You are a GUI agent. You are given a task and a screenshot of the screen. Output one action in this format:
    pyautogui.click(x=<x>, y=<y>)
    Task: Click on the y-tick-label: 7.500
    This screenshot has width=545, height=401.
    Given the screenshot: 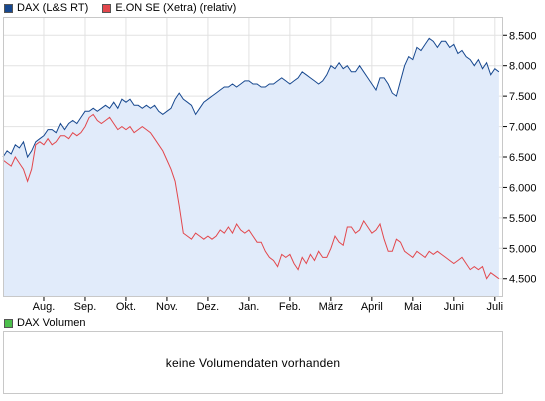 What is the action you would take?
    pyautogui.click(x=523, y=97)
    